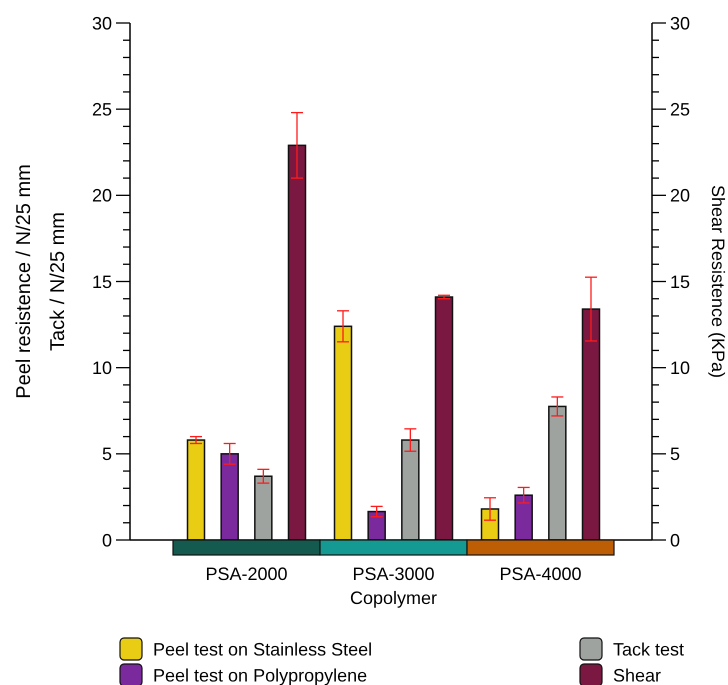 The width and height of the screenshot is (728, 685). What do you see at coordinates (540, 574) in the screenshot?
I see `x-tick-label: PSA-4000` at bounding box center [540, 574].